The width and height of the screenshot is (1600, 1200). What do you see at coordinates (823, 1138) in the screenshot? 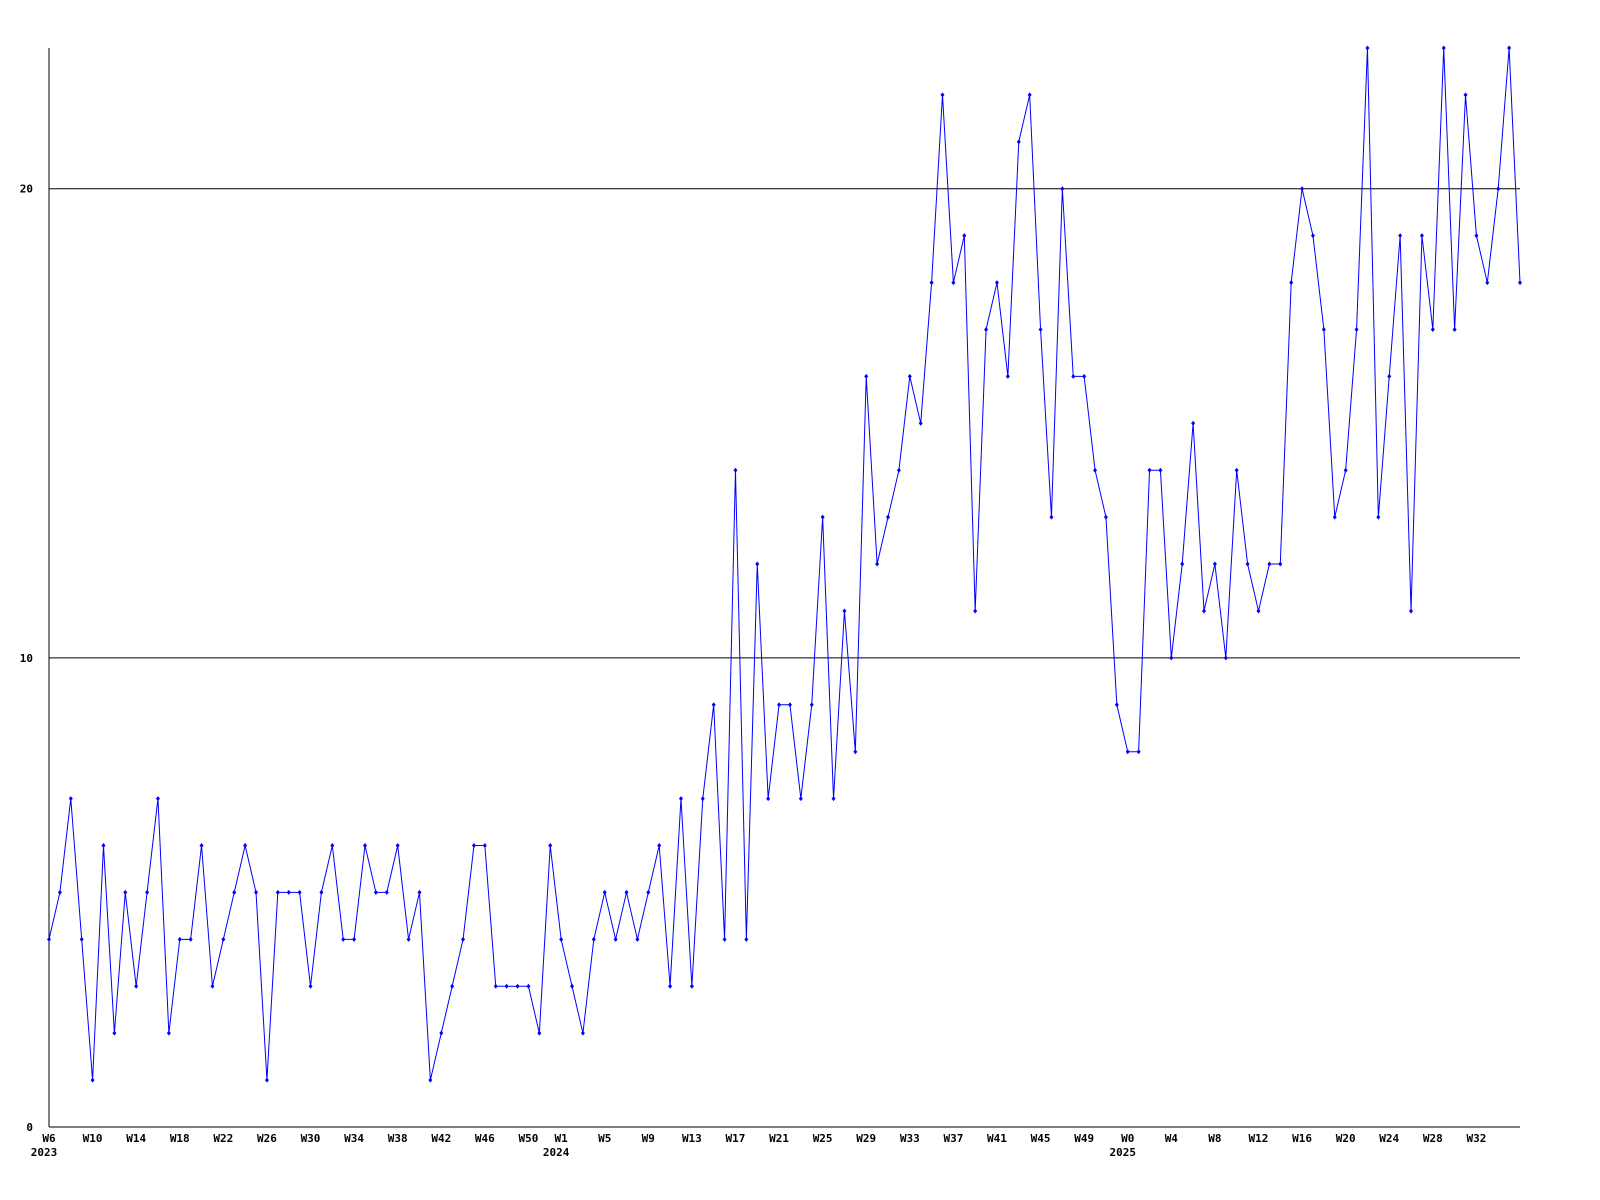
I see `x-tick-label: W25` at bounding box center [823, 1138].